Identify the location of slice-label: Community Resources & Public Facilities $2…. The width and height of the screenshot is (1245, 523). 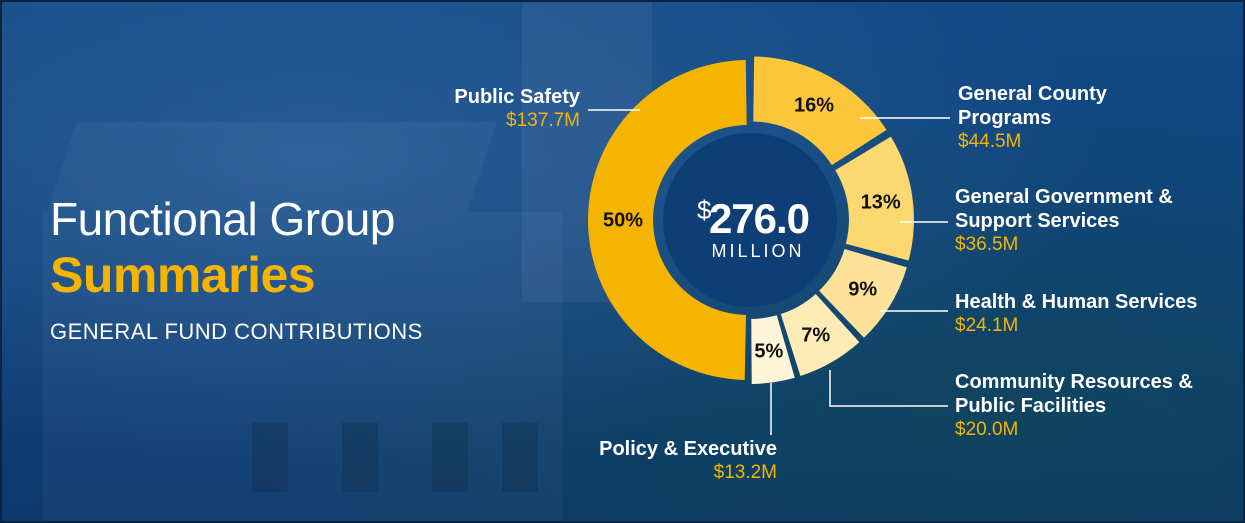
(1074, 406).